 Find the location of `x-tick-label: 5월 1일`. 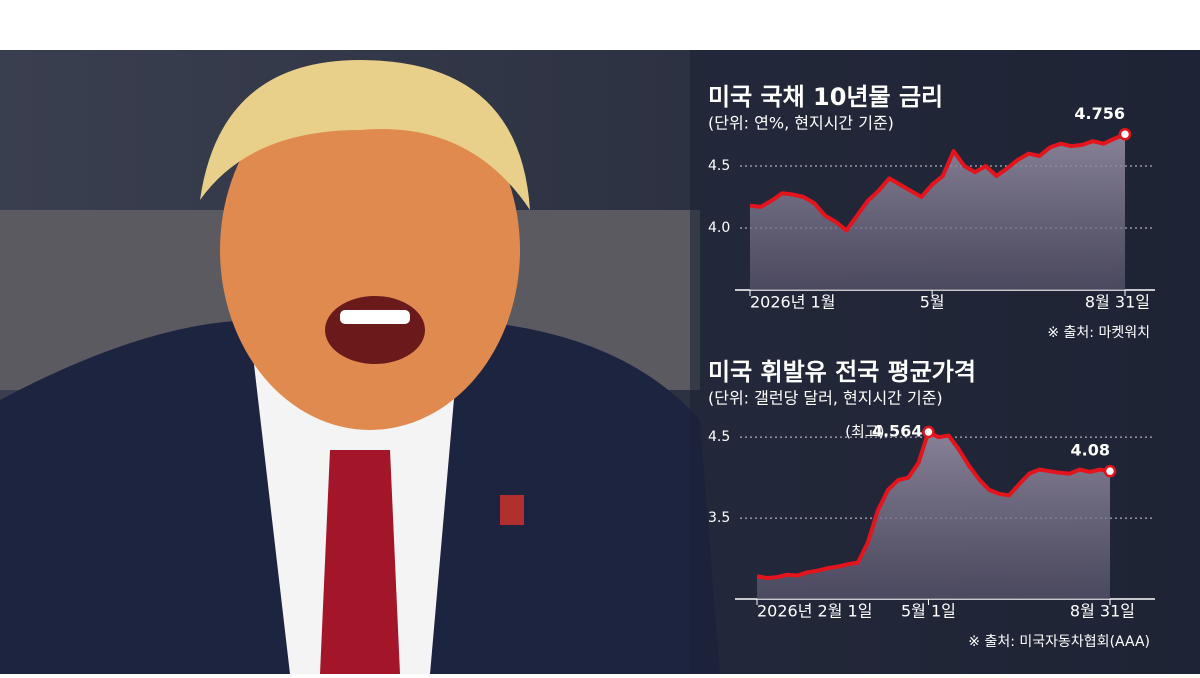

x-tick-label: 5월 1일 is located at coordinates (928, 611).